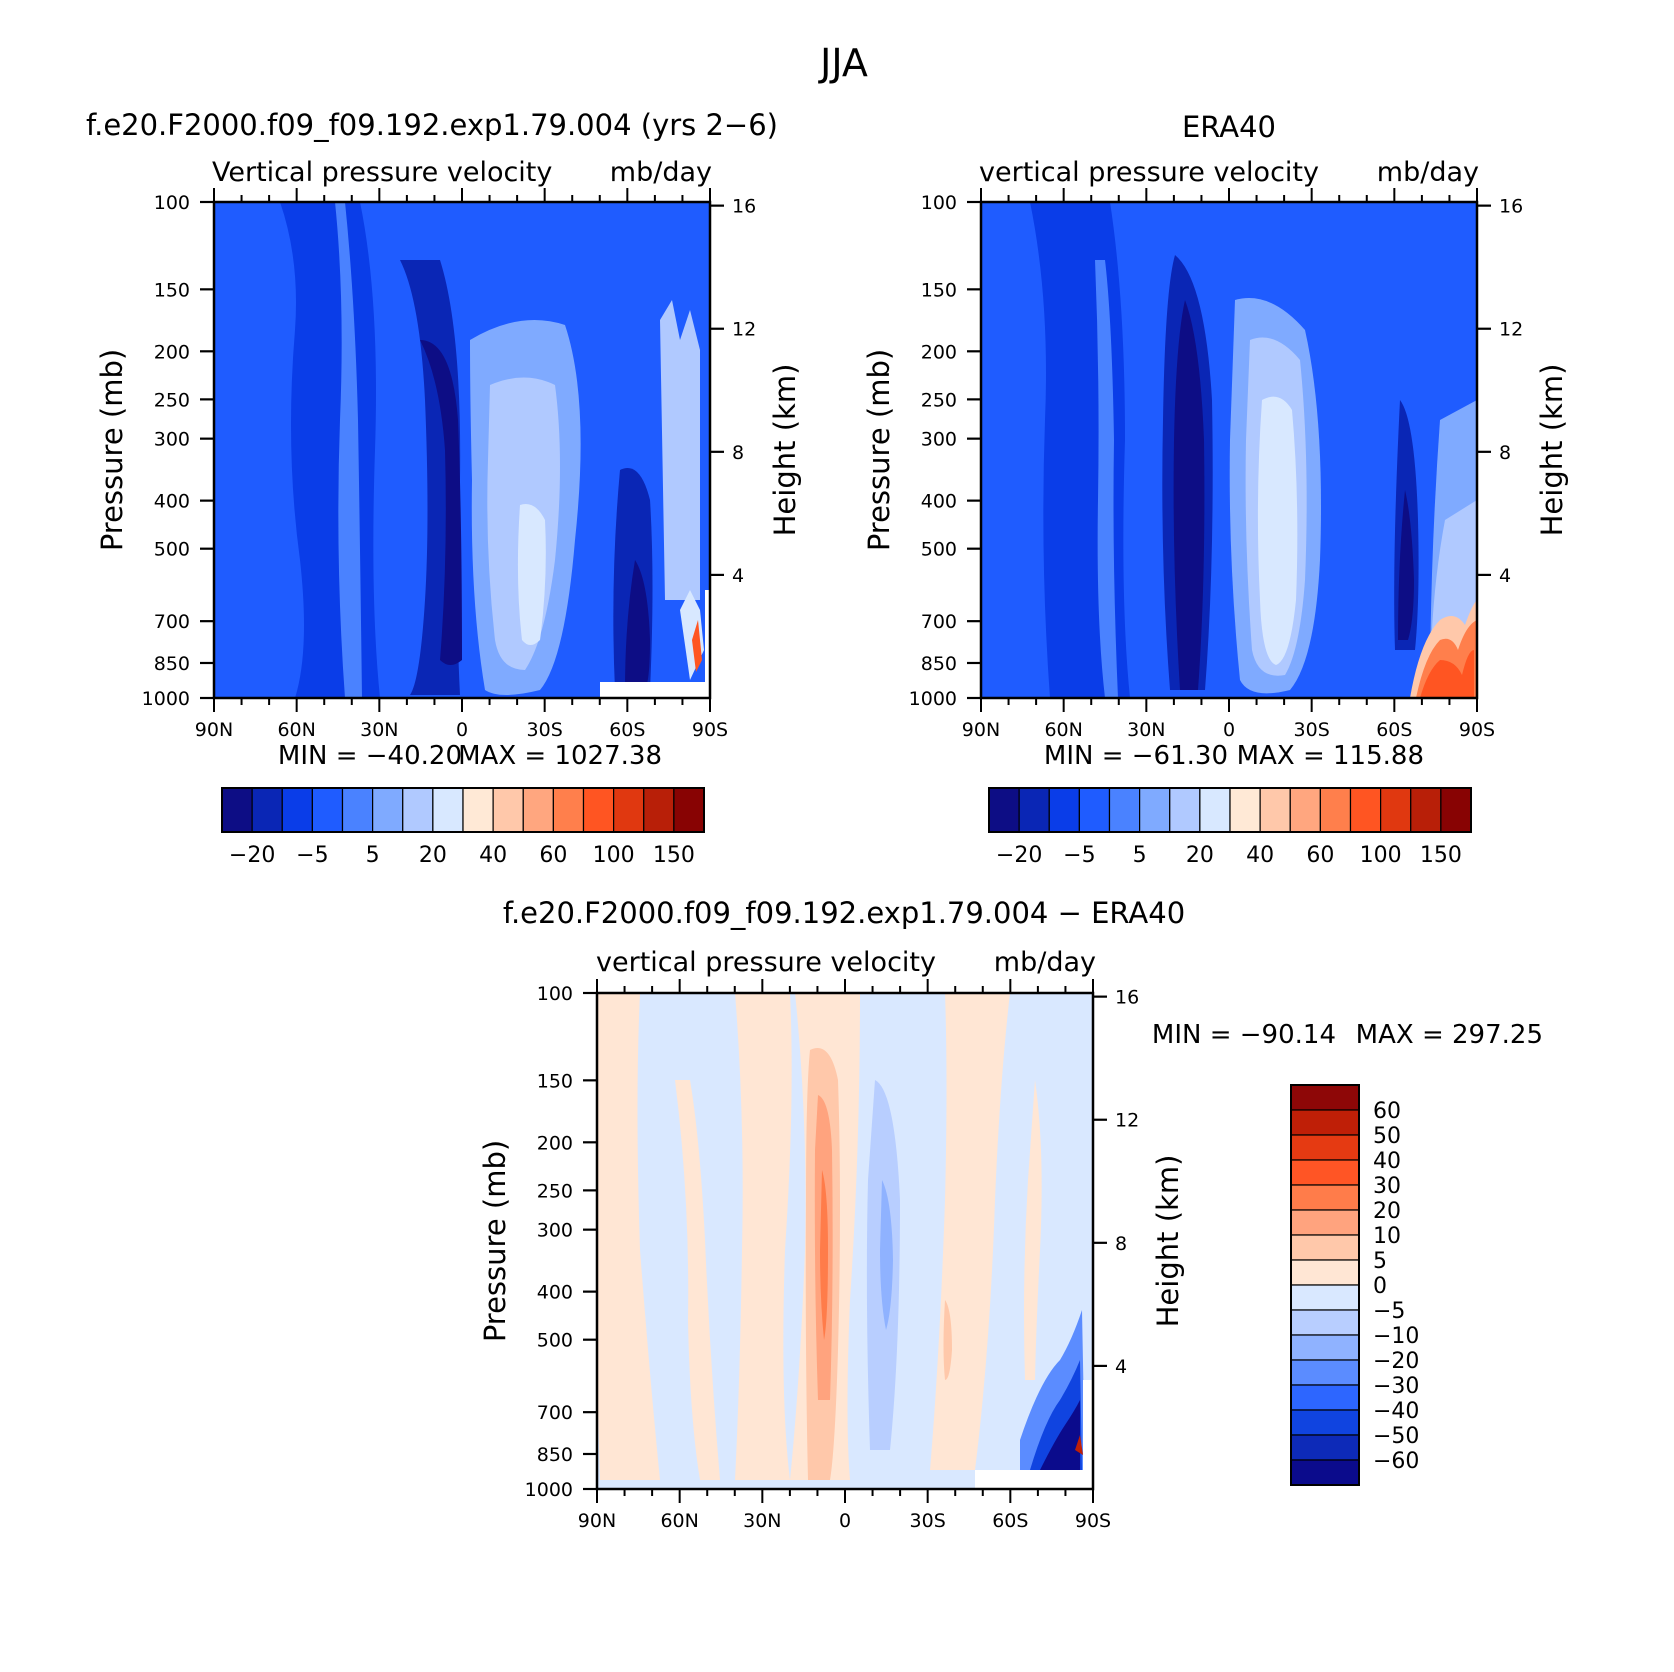  I want to click on panel-model-units: mb/day, so click(661, 172).